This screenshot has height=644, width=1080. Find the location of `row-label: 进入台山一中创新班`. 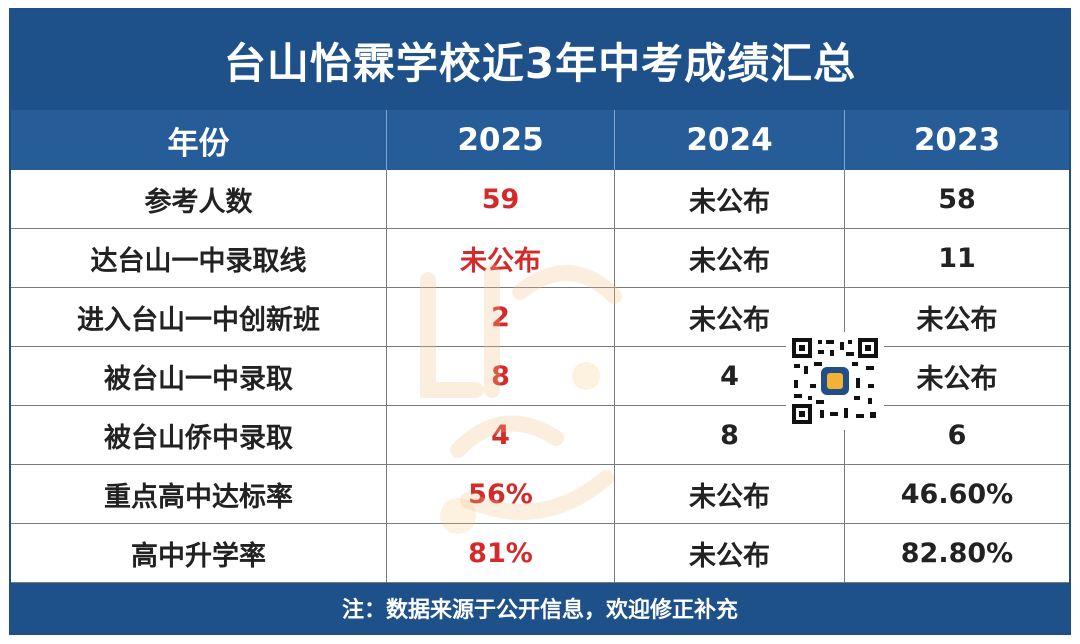

row-label: 进入台山一中创新班 is located at coordinates (199, 317).